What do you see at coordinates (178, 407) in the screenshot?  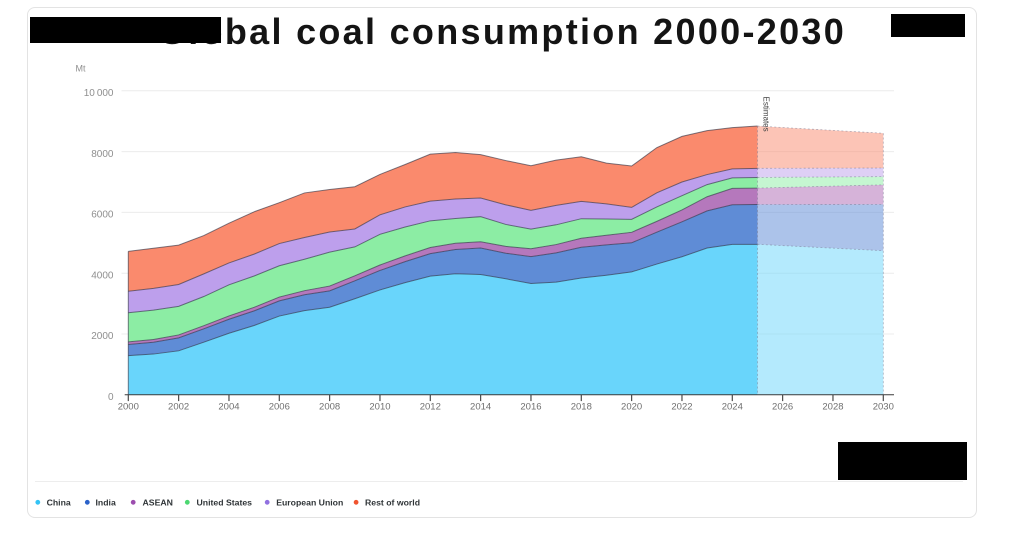 I see `svg-text: 2002` at bounding box center [178, 407].